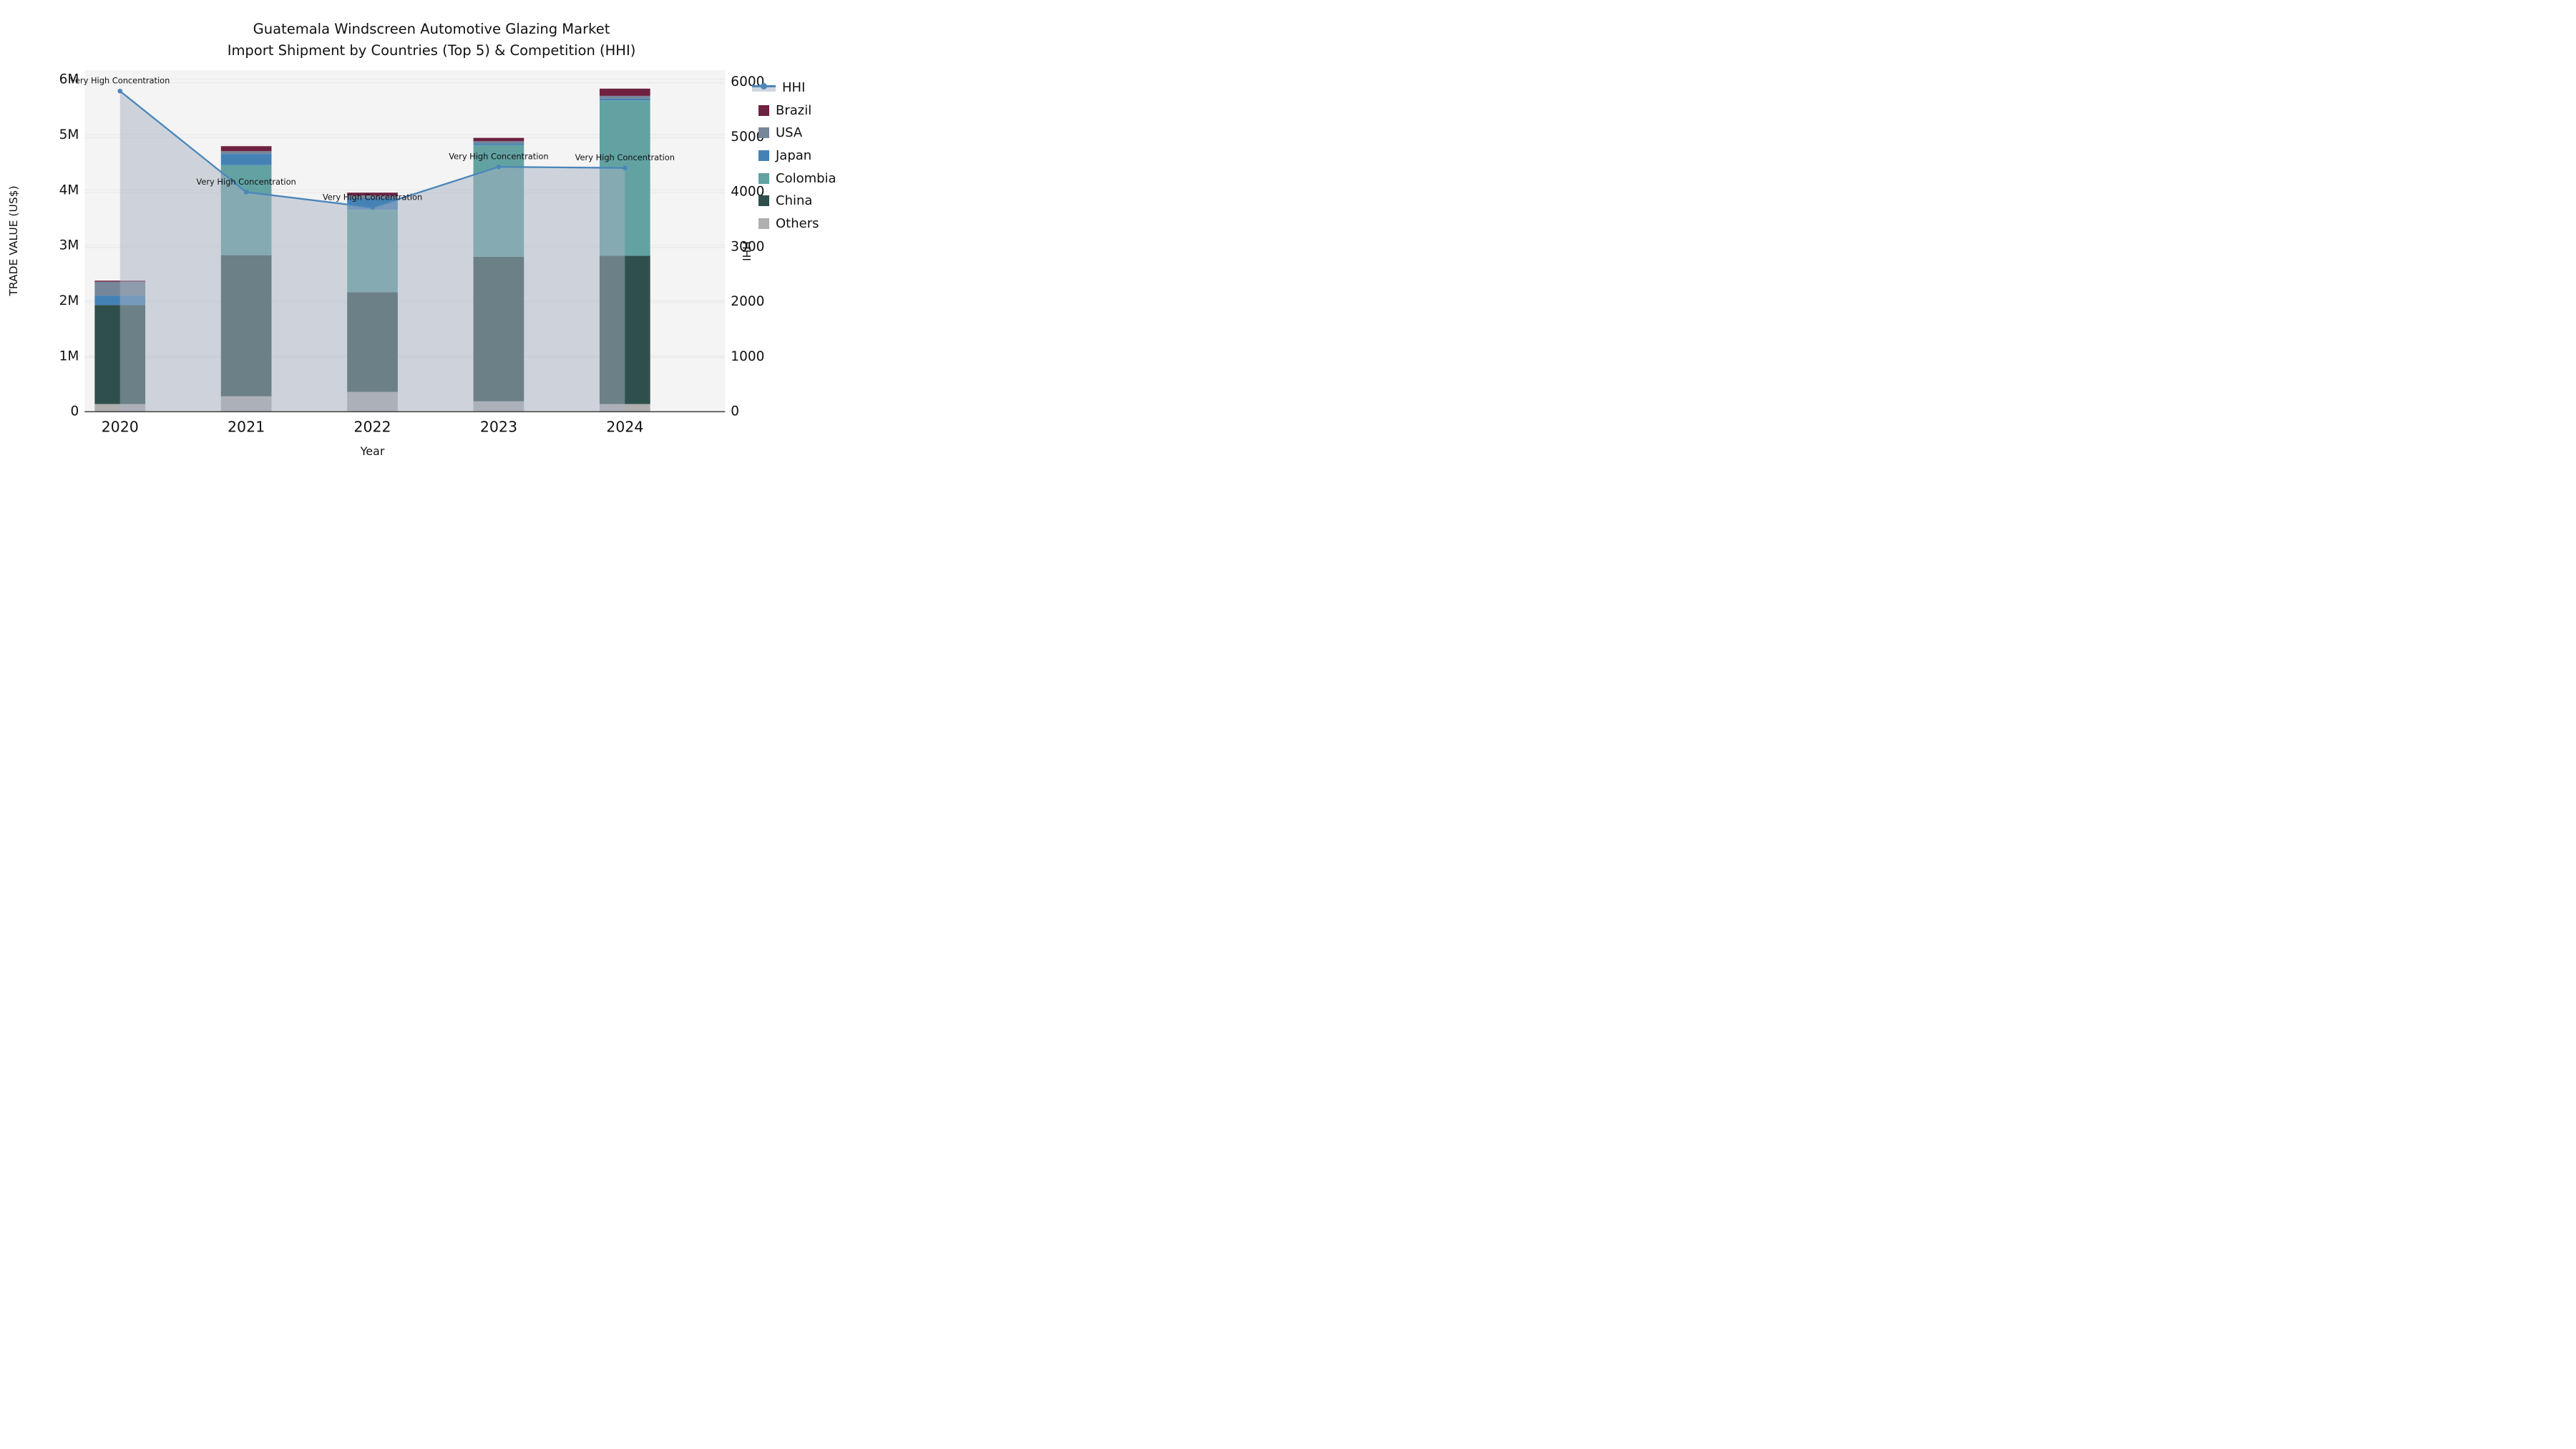 This screenshot has height=1449, width=2576. What do you see at coordinates (624, 100) in the screenshot?
I see `bar-segment-japan-2024` at bounding box center [624, 100].